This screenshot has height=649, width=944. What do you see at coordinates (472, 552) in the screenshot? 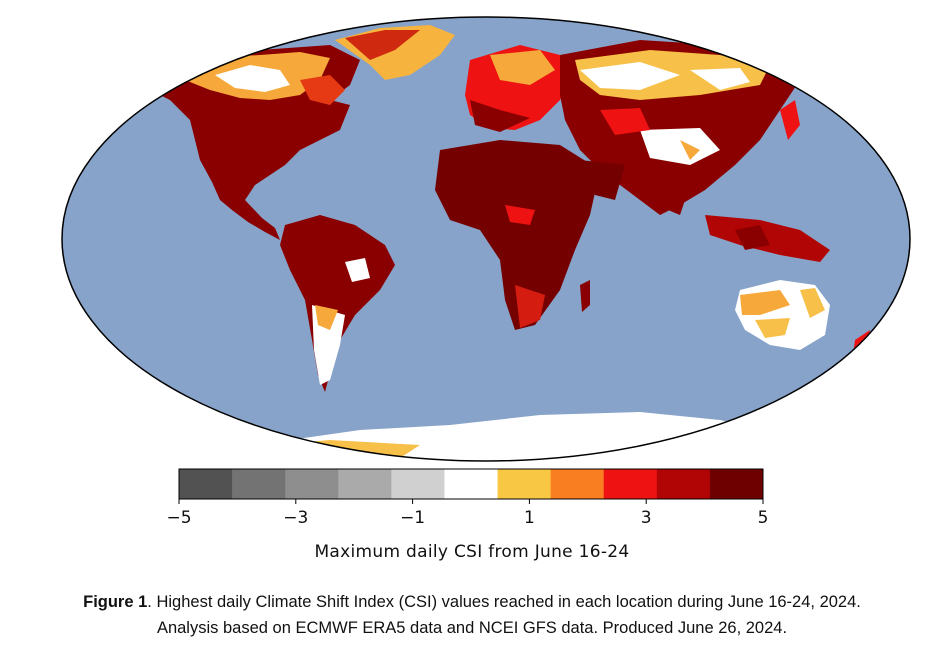
I see `colorbar-label: Maximum daily CSI from June 16-24` at bounding box center [472, 552].